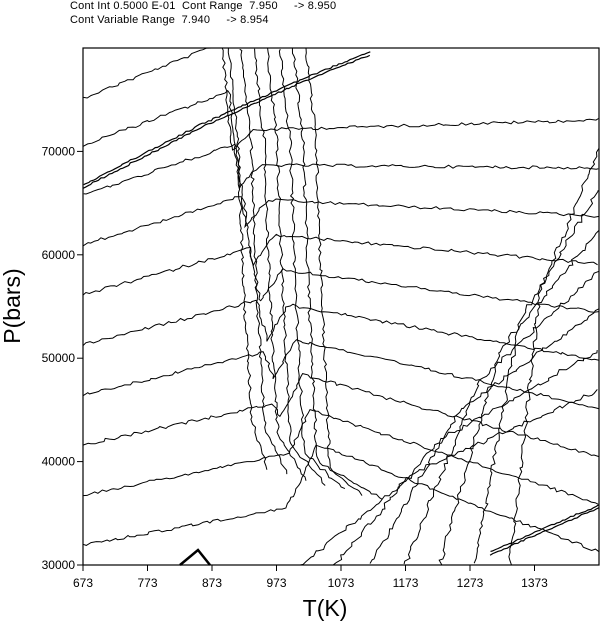  What do you see at coordinates (12, 305) in the screenshot?
I see `y-axis-label: P(bars)` at bounding box center [12, 305].